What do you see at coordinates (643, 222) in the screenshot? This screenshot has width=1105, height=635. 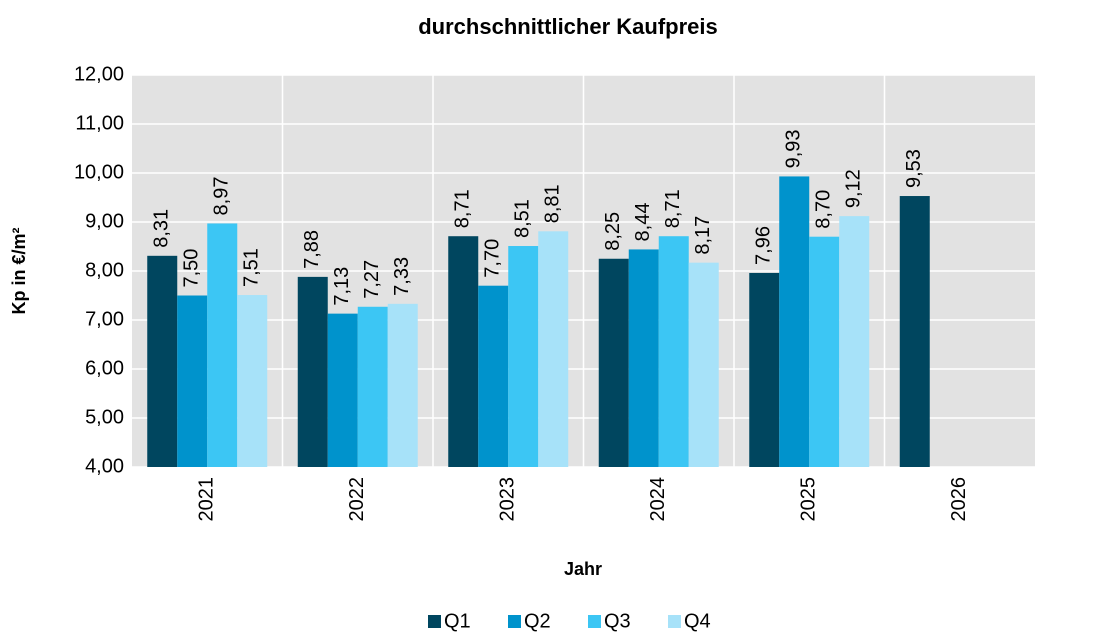 I see `value-label: 8,44` at bounding box center [643, 222].